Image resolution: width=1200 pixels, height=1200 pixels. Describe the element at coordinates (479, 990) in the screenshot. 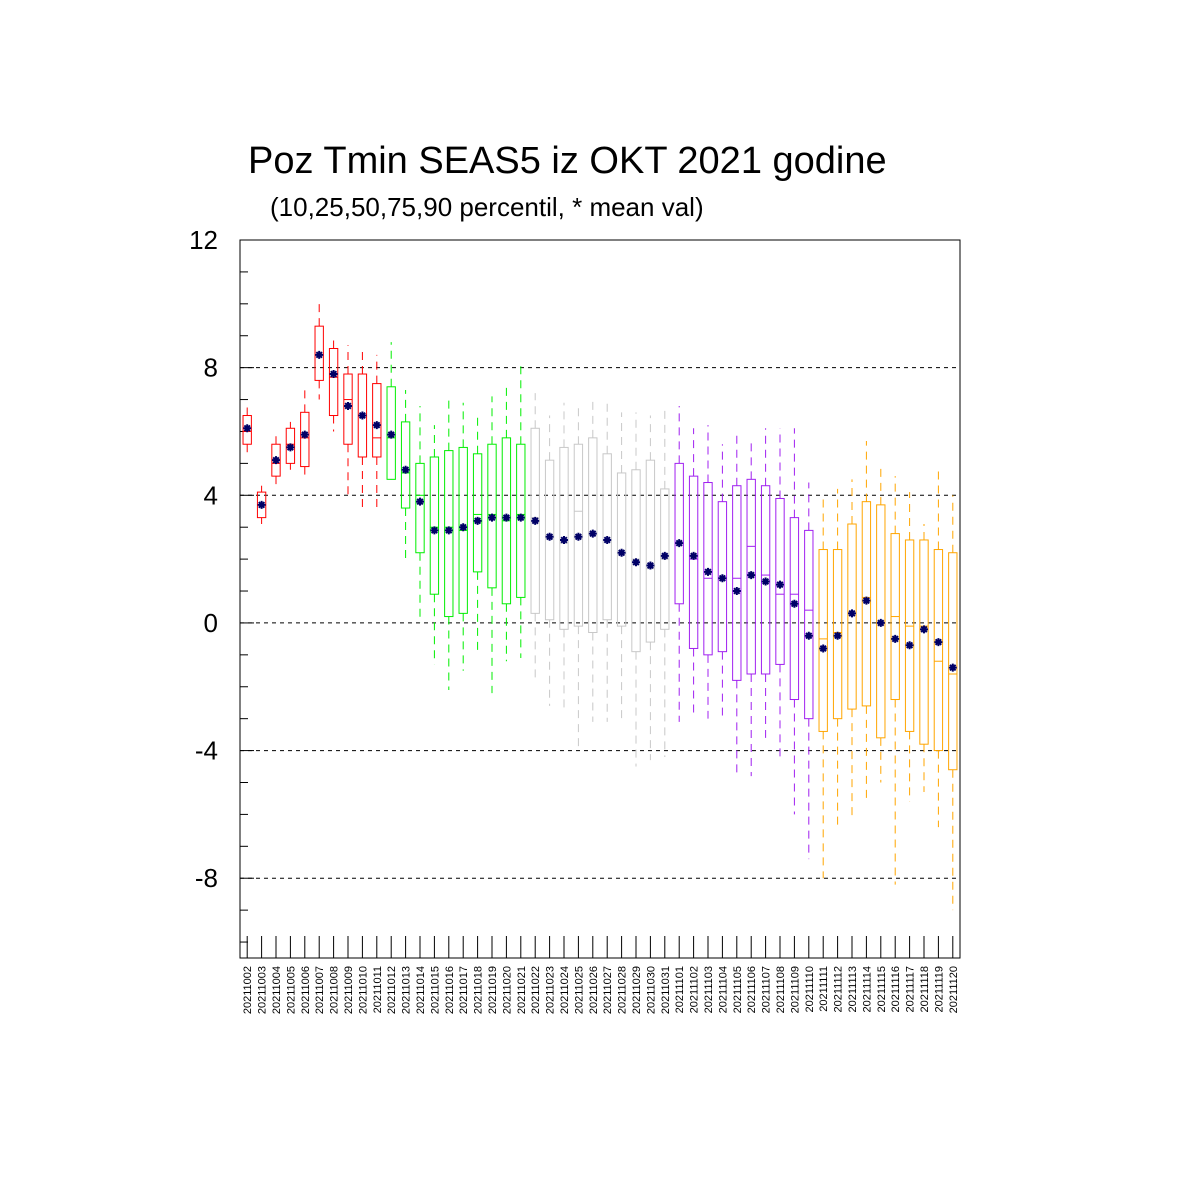

I see `x-tick-label: 20211018` at that location.